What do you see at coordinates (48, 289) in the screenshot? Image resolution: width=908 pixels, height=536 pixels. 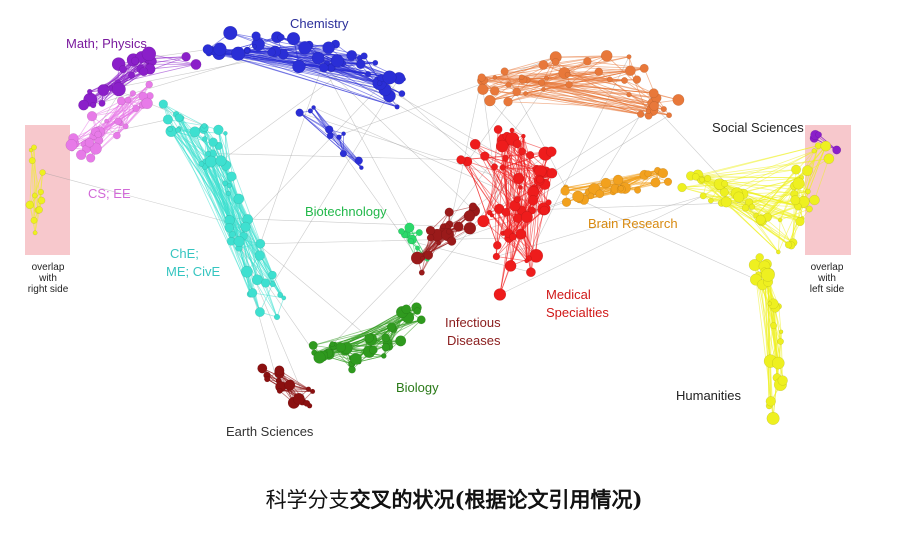 I see `overlap-left-line3: right side` at bounding box center [48, 289].